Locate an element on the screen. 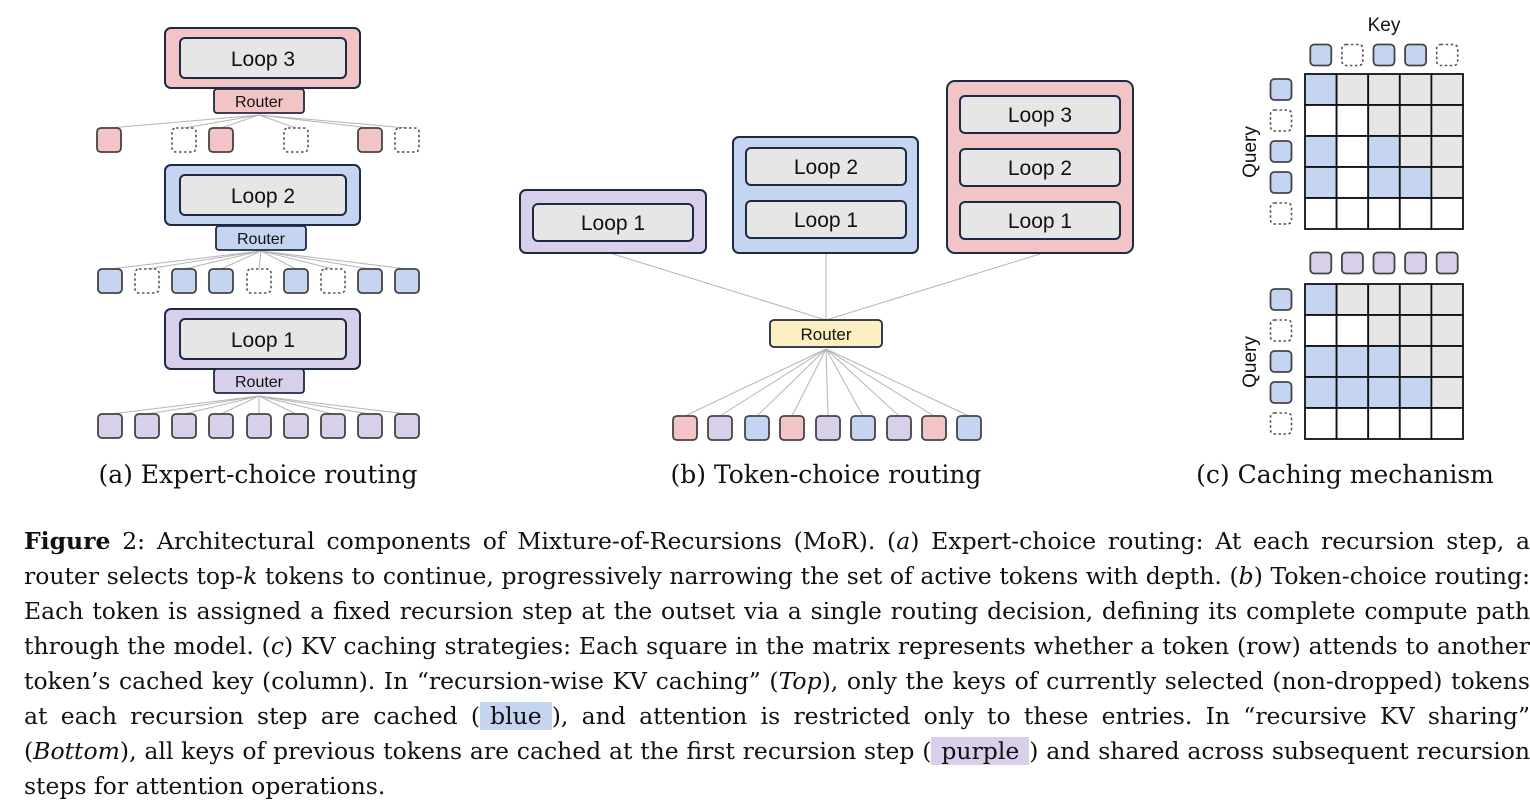  caption-k: k is located at coordinates (250, 576).